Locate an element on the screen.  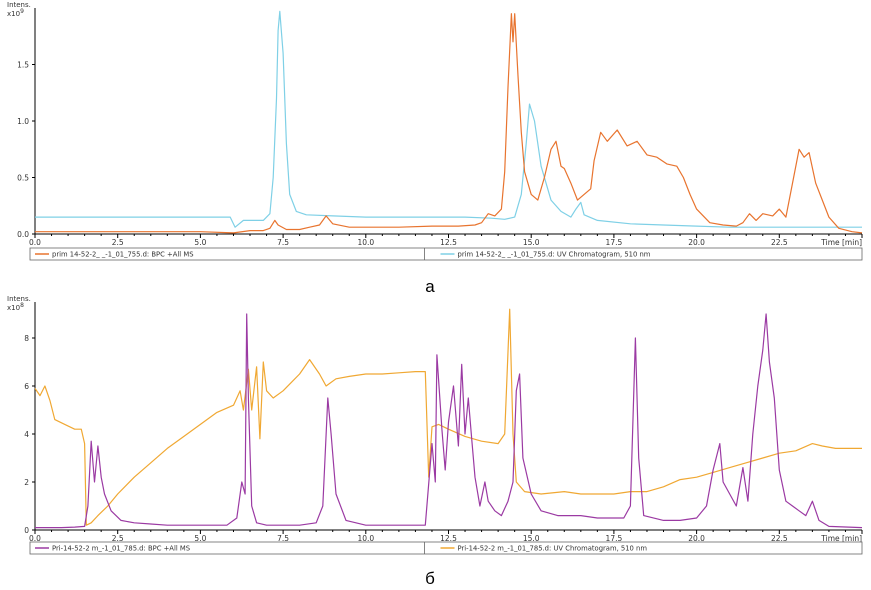
y-tick-label: 2 is located at coordinates (26, 482).